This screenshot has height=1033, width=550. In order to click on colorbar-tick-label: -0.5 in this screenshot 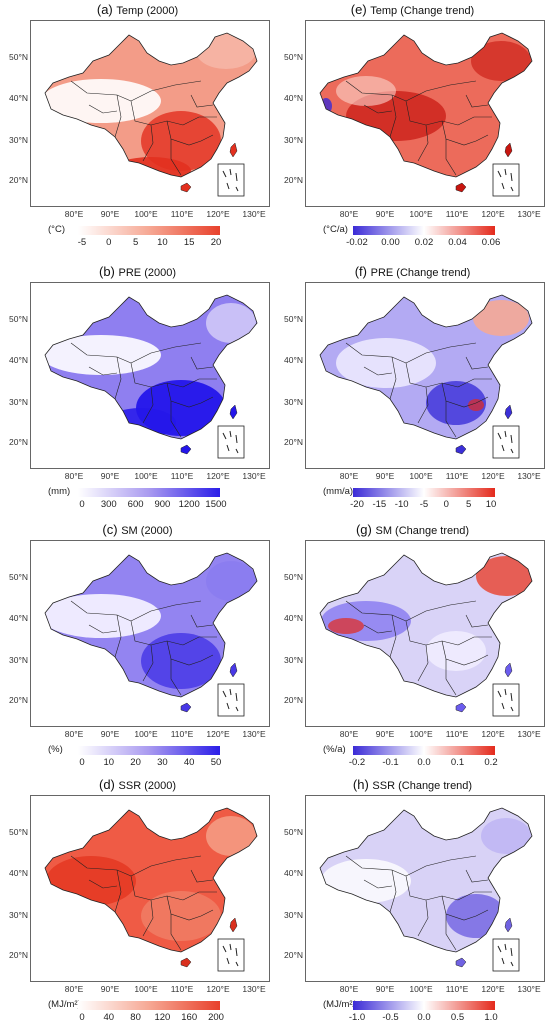, I will do `click(390, 1017)`.